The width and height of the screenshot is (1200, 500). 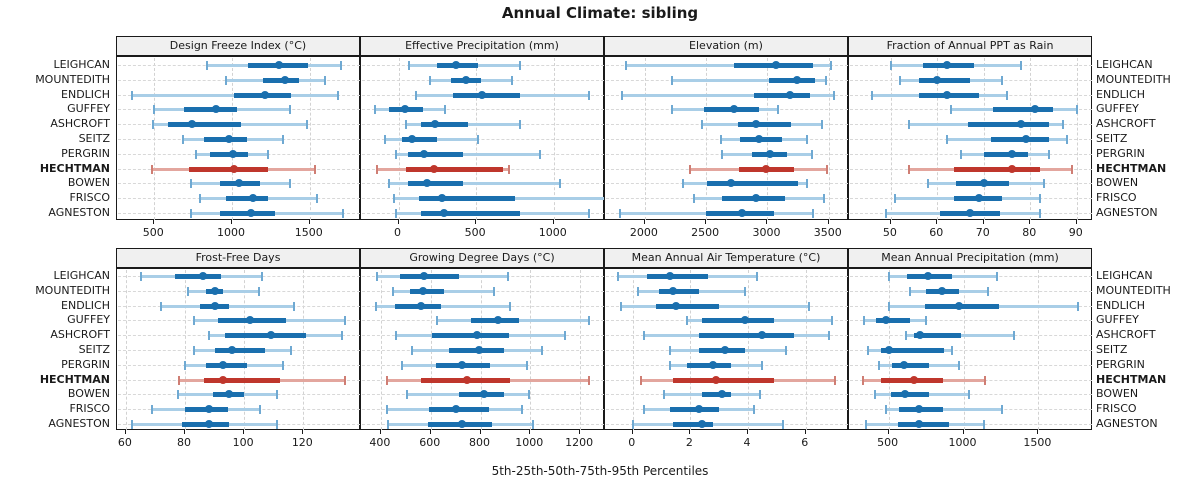 I want to click on axis-tick-label: 60, so click(x=124, y=442).